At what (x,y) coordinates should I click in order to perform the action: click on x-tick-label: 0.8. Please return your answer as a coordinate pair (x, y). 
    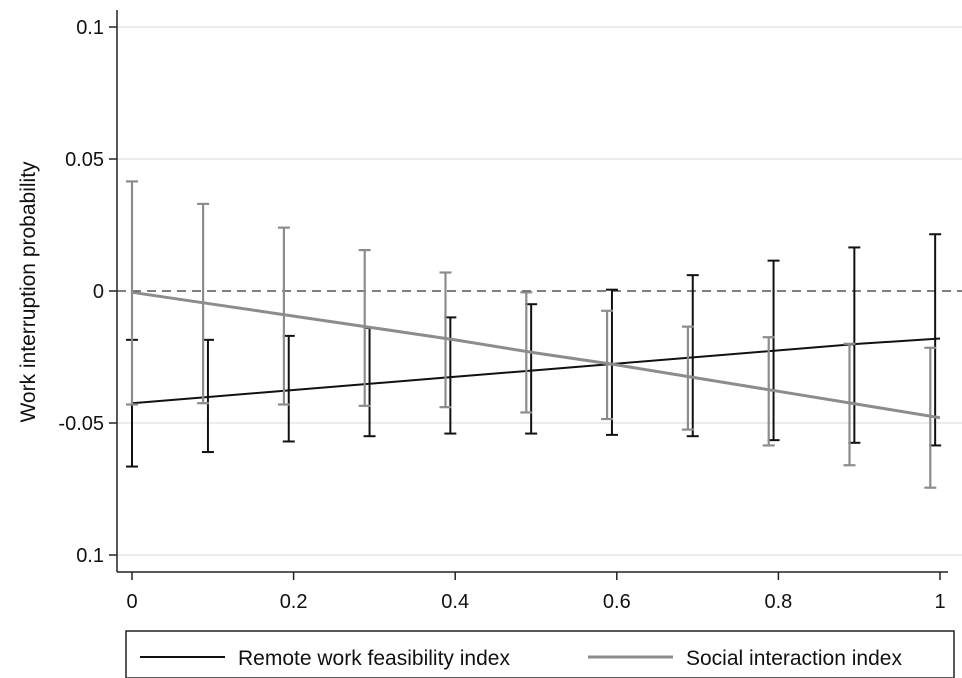
    Looking at the image, I should click on (778, 602).